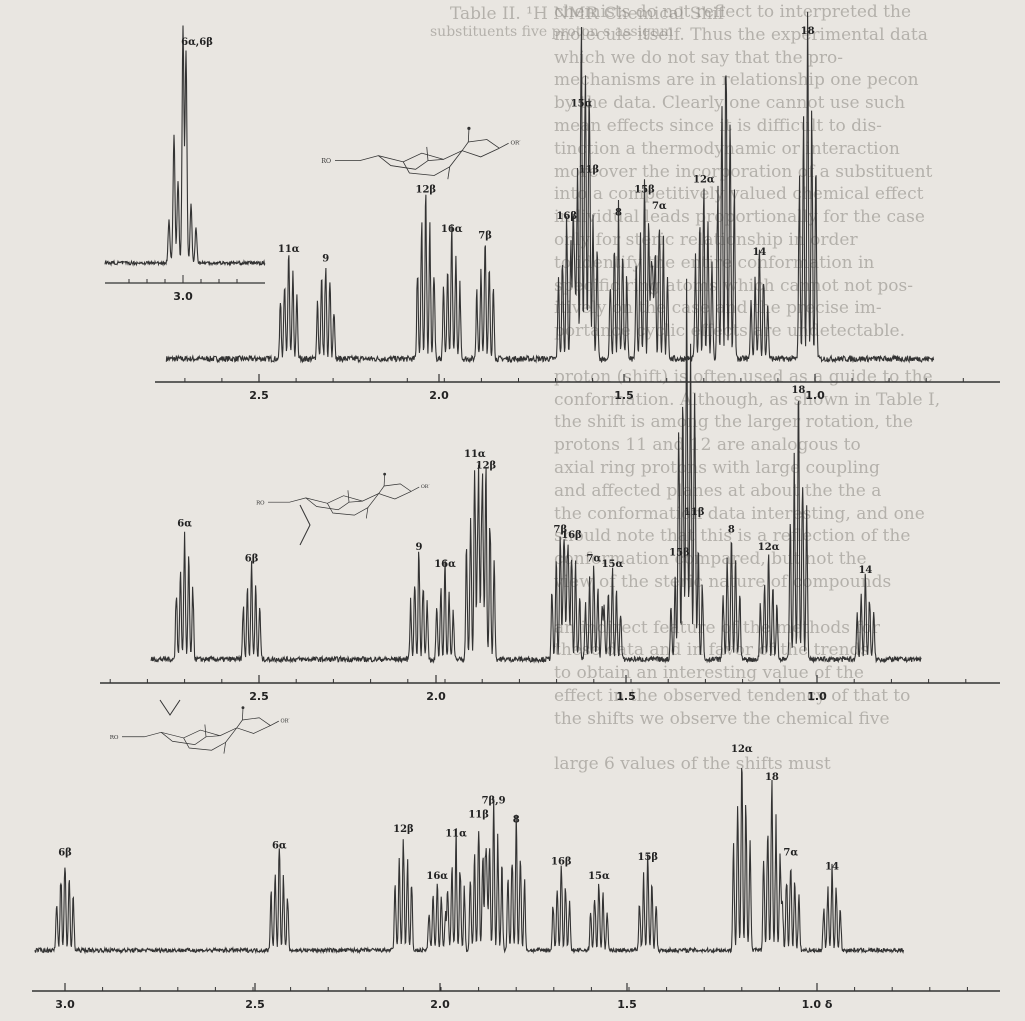 Image resolution: width=1025 pixels, height=1021 pixels. What do you see at coordinates (197, 42) in the screenshot?
I see `inset-peak-label: 6α,6β` at bounding box center [197, 42].